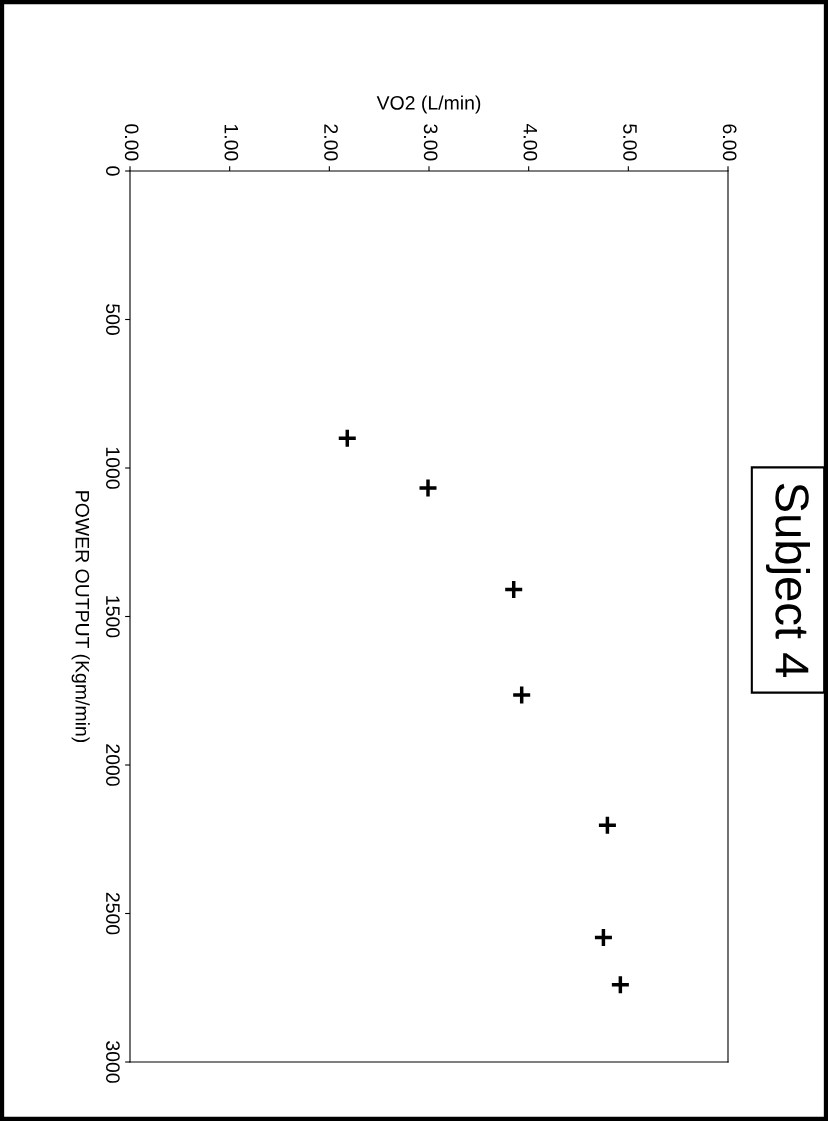 The height and width of the screenshot is (1121, 828). Describe the element at coordinates (113, 468) in the screenshot. I see `y-tick-label: 1000` at that location.